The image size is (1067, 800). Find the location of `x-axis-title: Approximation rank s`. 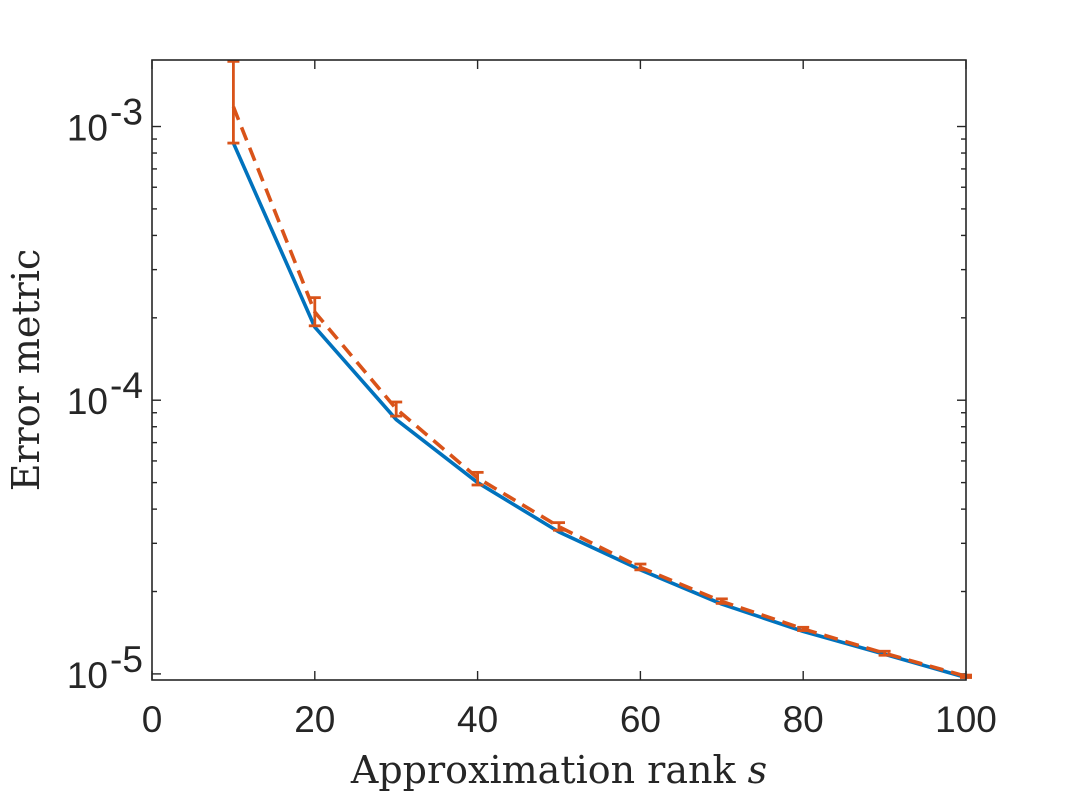

x-axis-title: Approximation rank s is located at coordinates (558, 770).